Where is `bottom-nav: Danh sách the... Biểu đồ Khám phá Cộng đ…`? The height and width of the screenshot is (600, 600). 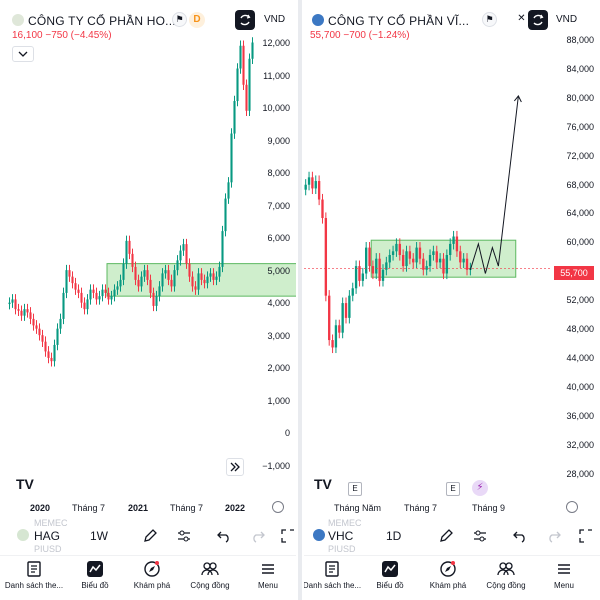
bottom-nav: Danh sách the... Biểu đồ Khám phá Cộng đ… is located at coordinates (452, 577).